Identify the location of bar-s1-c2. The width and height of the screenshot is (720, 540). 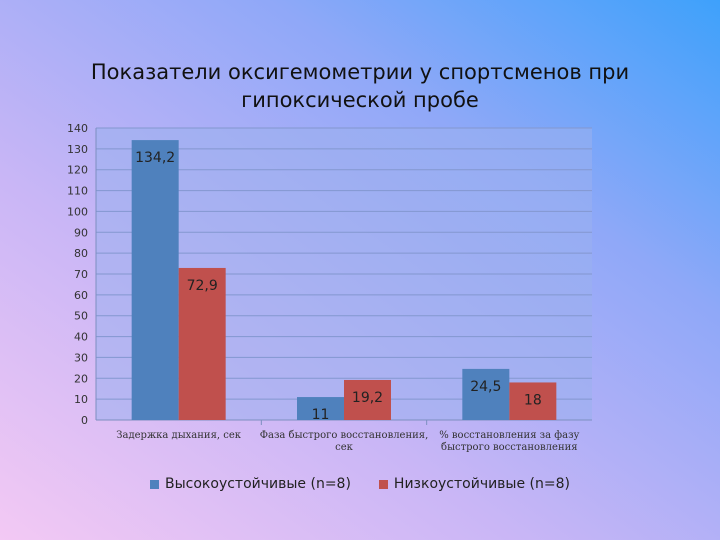
(320, 408).